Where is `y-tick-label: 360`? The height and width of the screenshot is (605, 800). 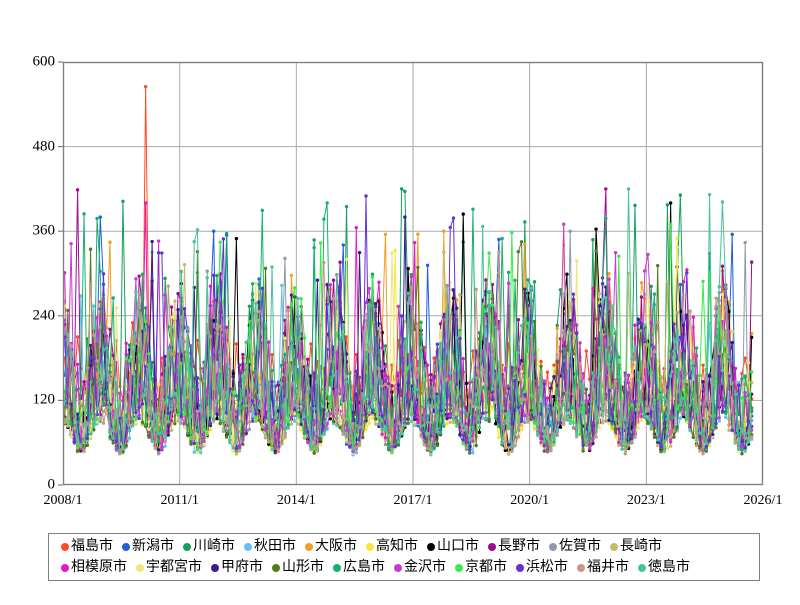
y-tick-label: 360 is located at coordinates (44, 230).